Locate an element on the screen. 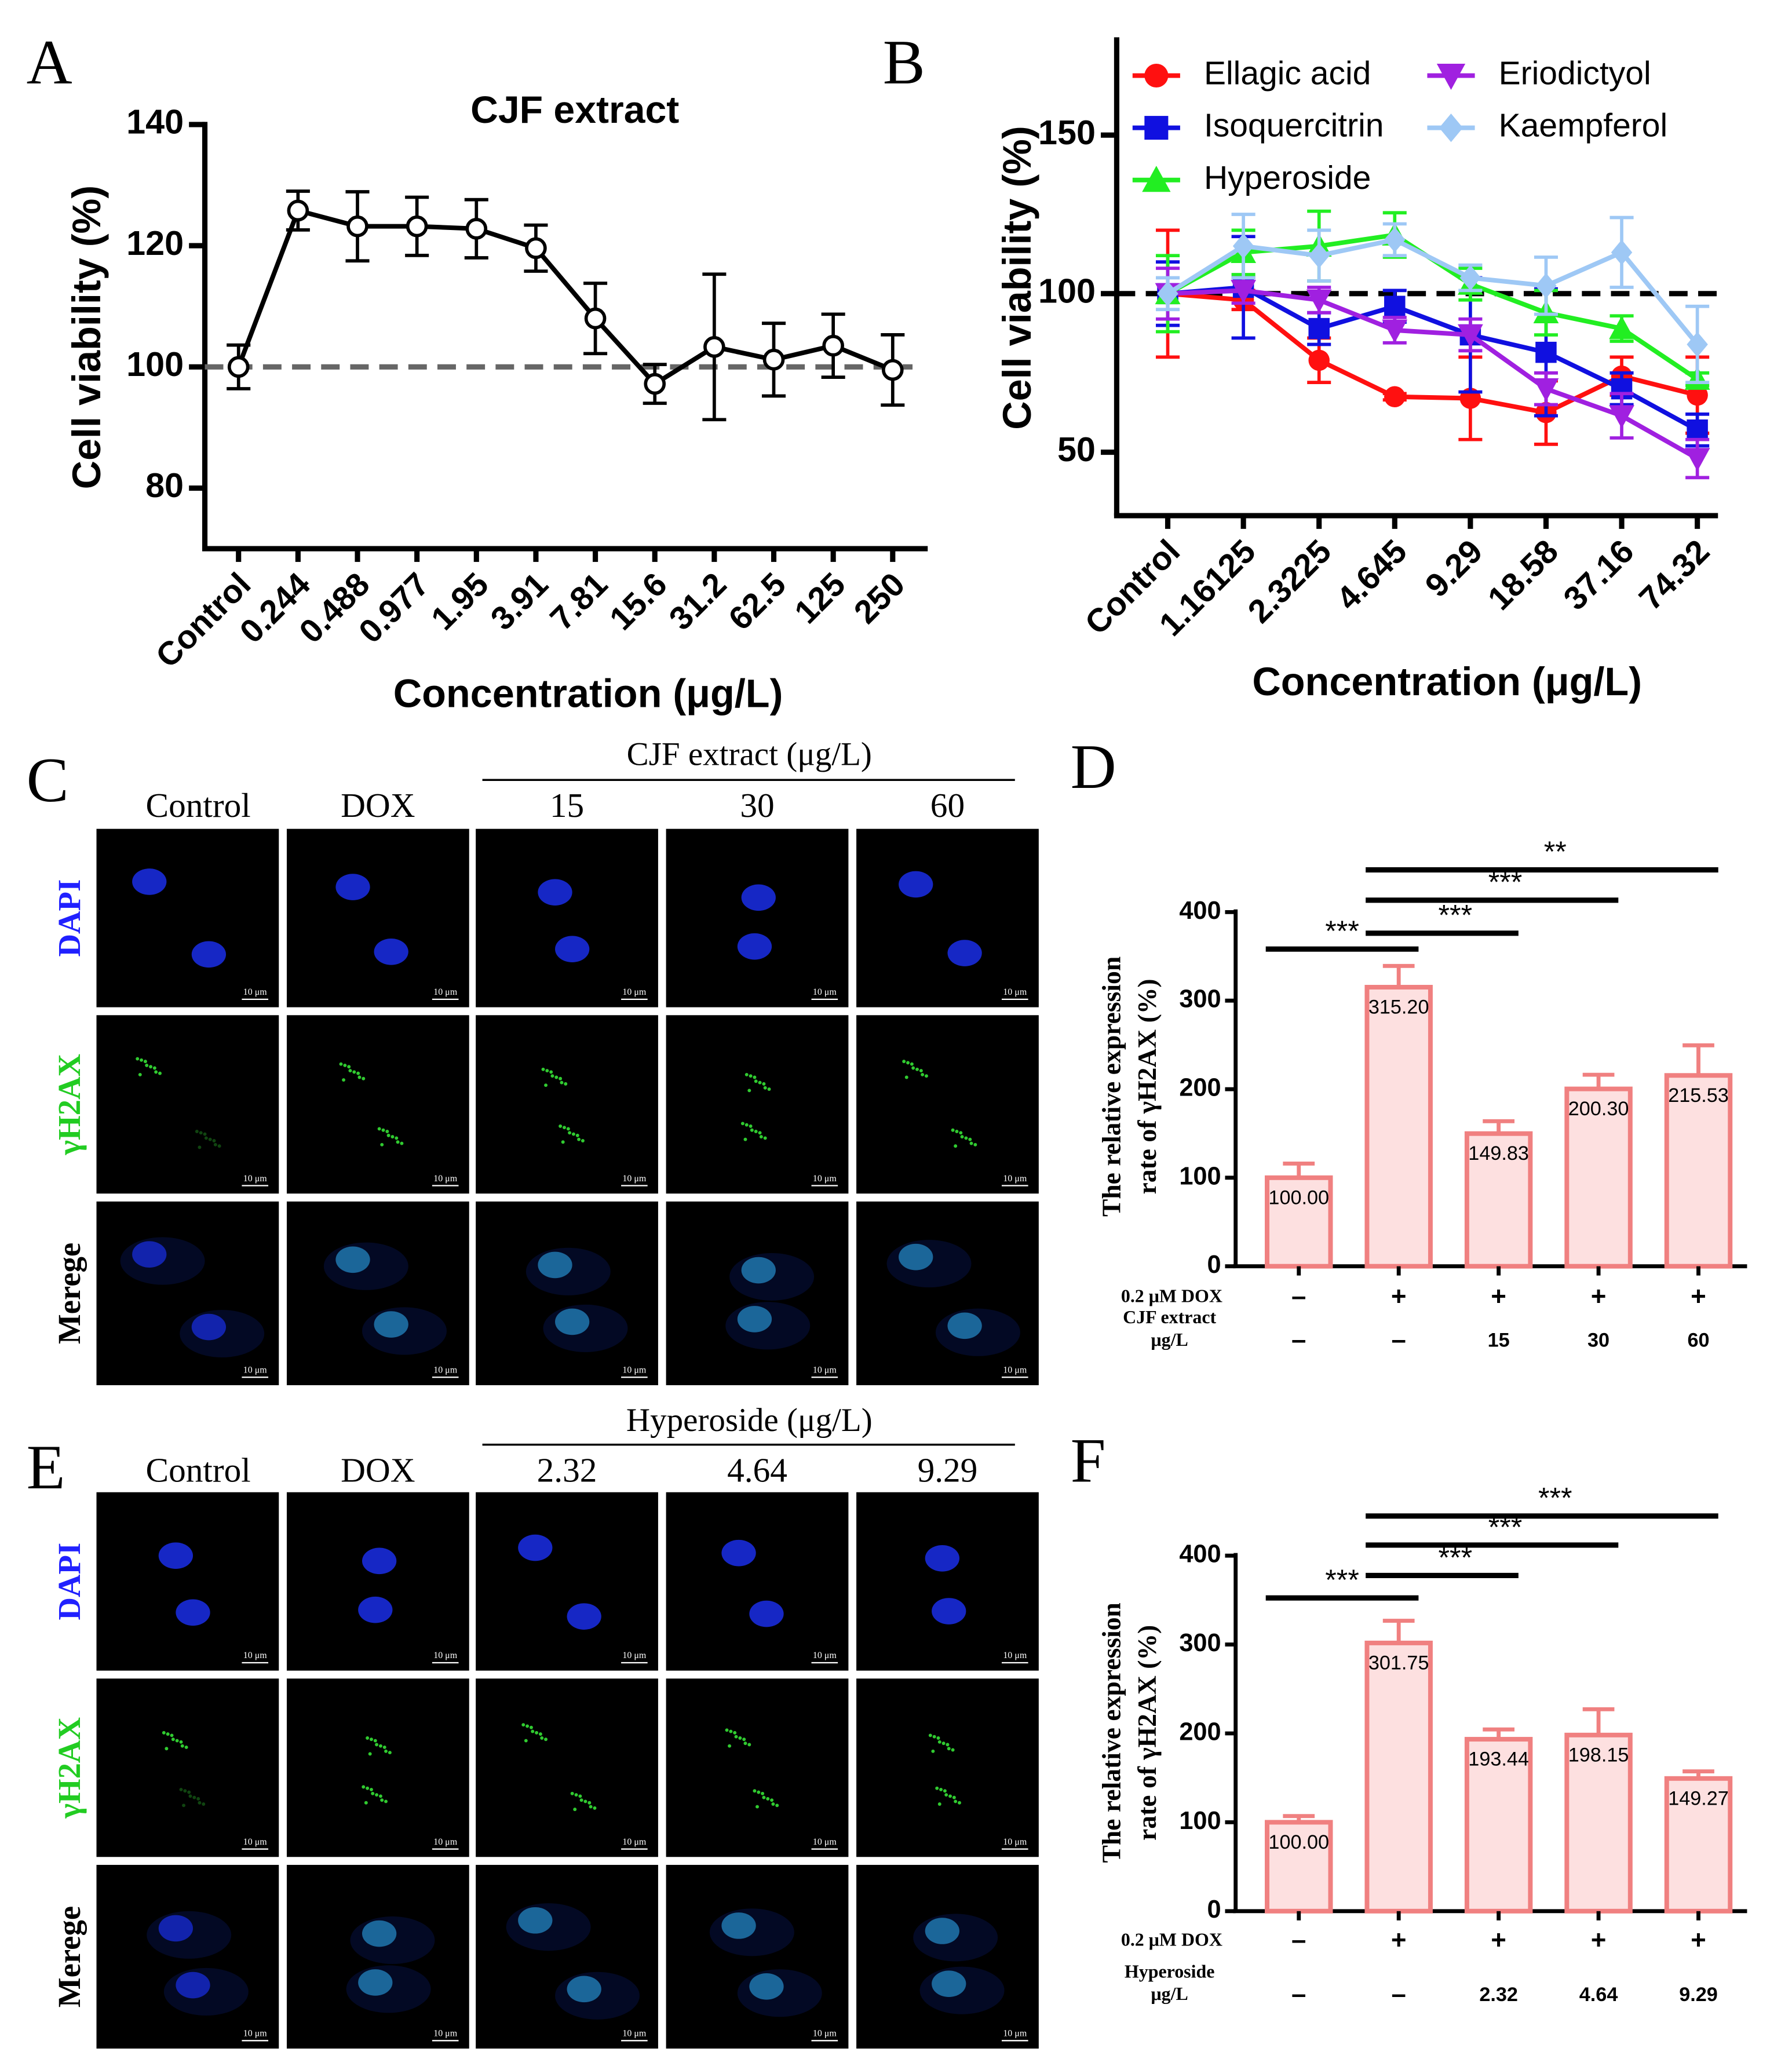 Image resolution: width=1792 pixels, height=2070 pixels. row-label: γH2AX is located at coordinates (69, 1105).